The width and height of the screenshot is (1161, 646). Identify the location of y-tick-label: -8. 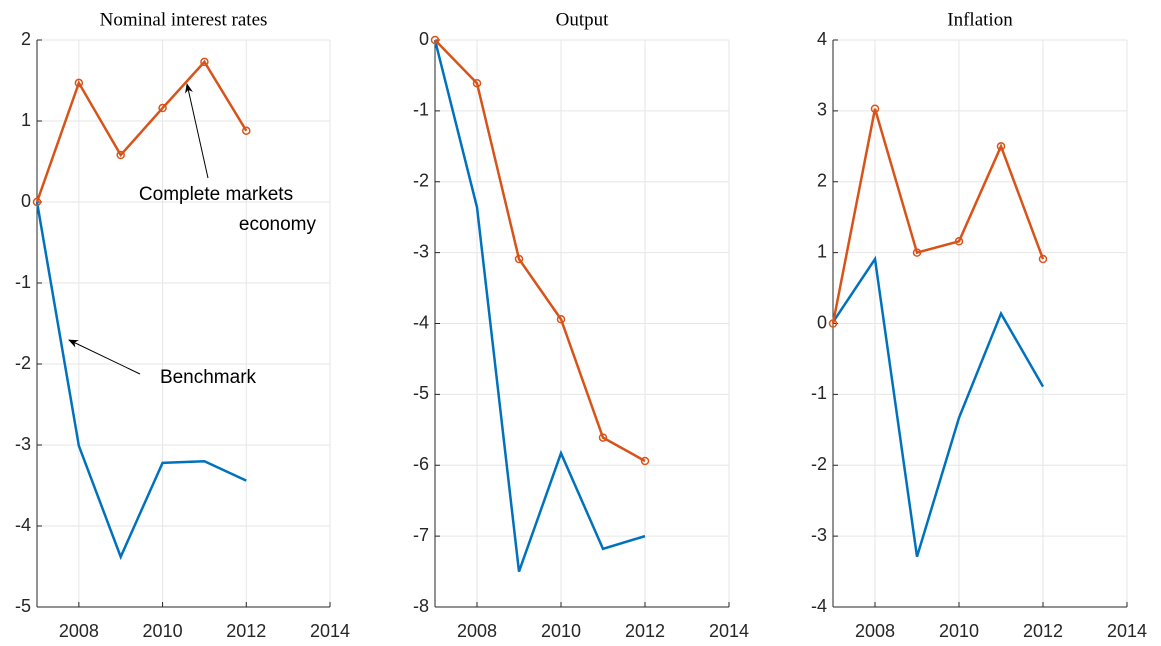
(421, 606).